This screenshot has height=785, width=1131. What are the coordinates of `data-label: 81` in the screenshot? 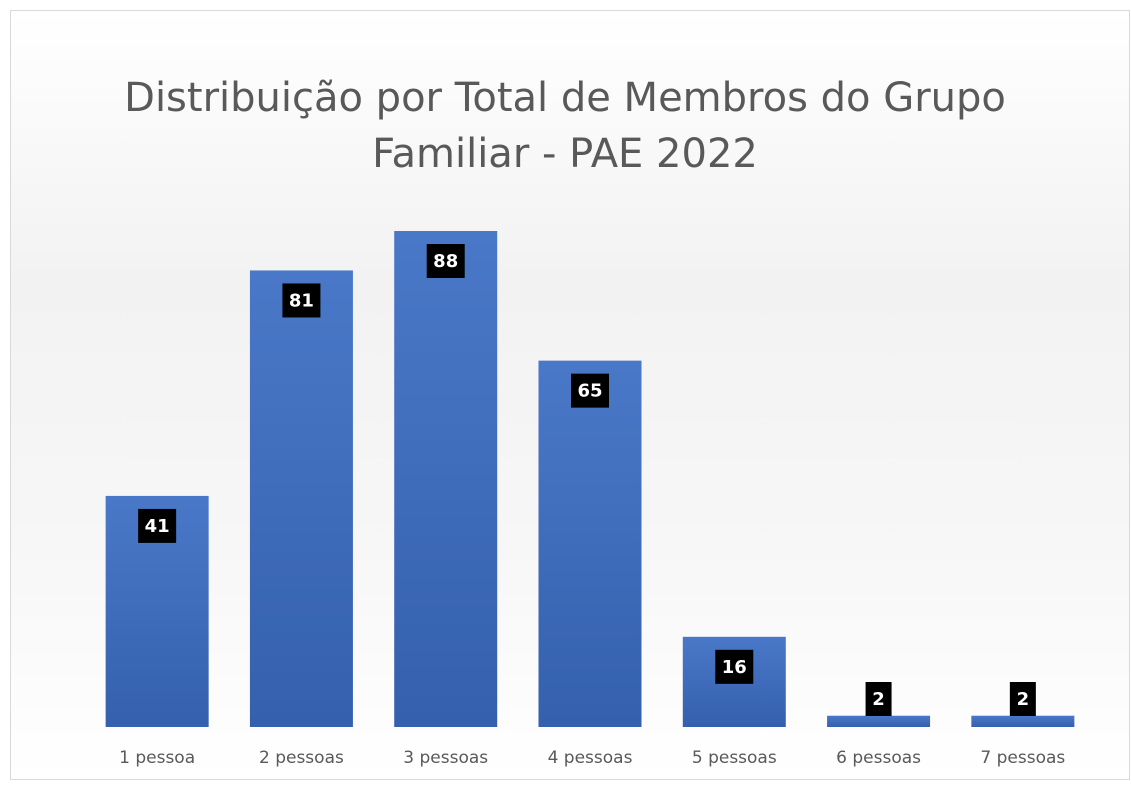 It's located at (301, 300).